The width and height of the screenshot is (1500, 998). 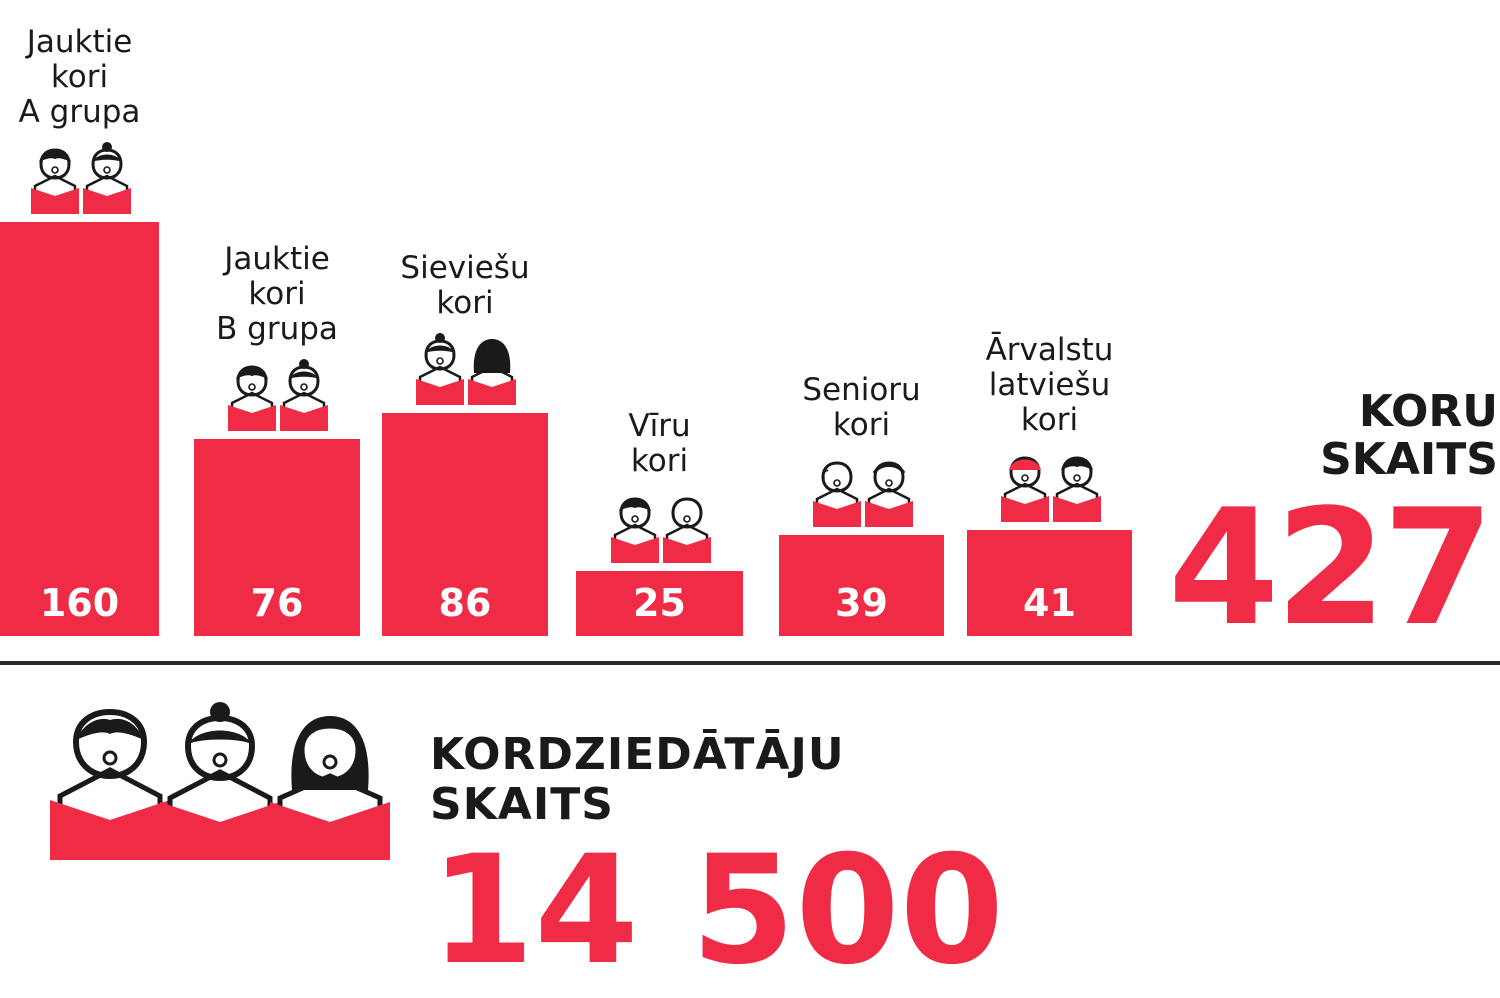 What do you see at coordinates (686, 530) in the screenshot?
I see `bald-man-singer-icon` at bounding box center [686, 530].